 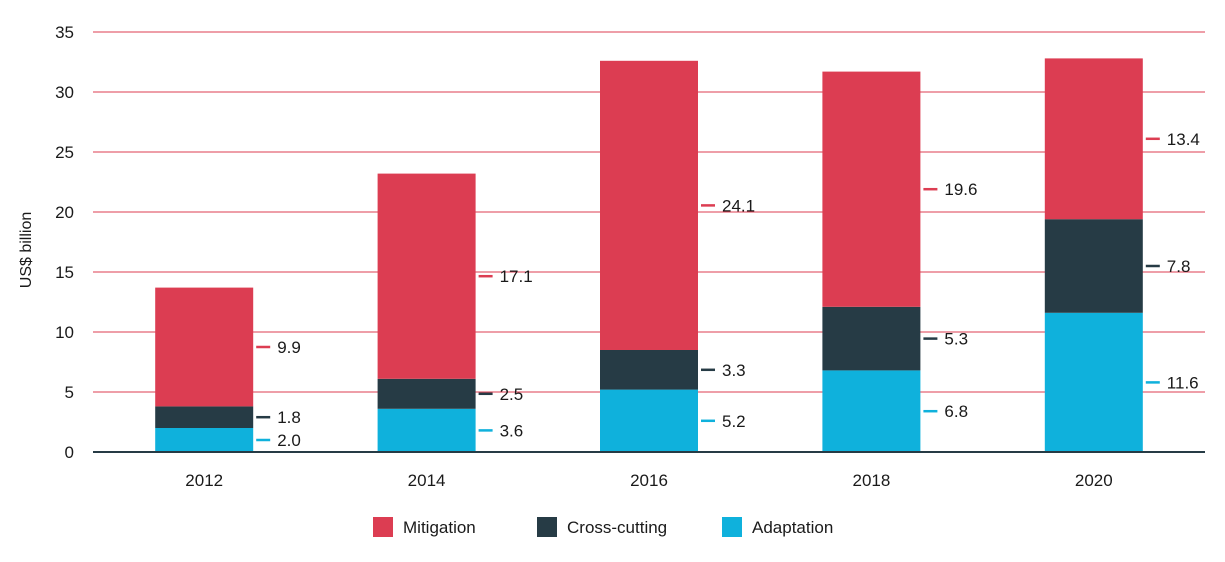 I want to click on y-tick-label: 5, so click(x=69, y=392).